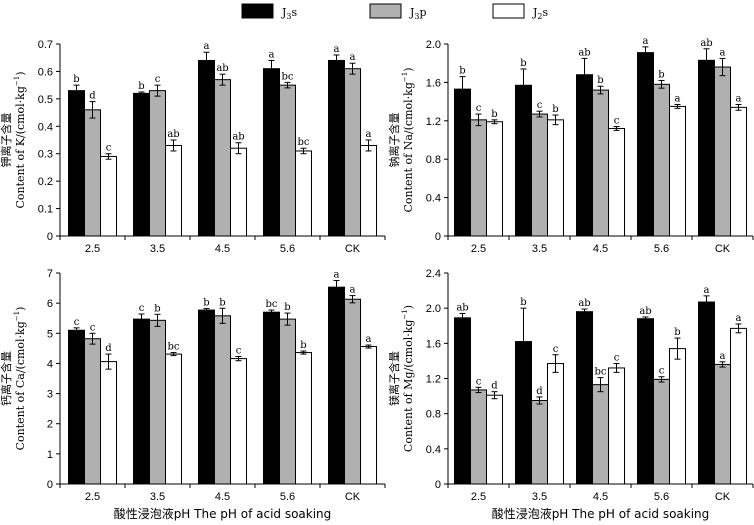 Image resolution: width=754 pixels, height=525 pixels. What do you see at coordinates (433, 122) in the screenshot?
I see `y-tick-label-na: 1.2` at bounding box center [433, 122].